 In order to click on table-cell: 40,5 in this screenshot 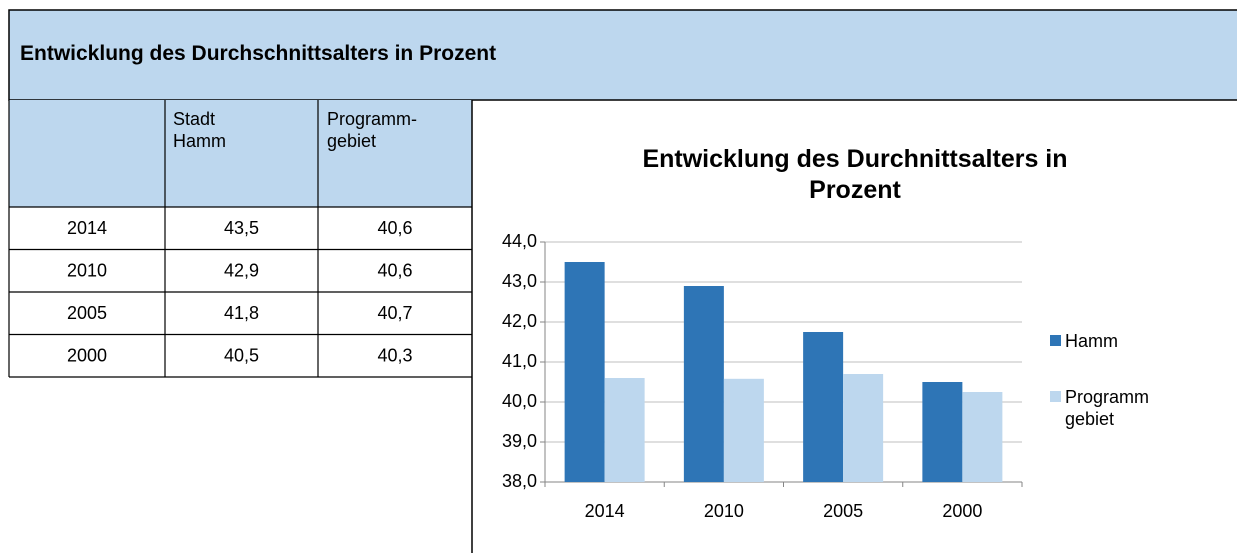, I will do `click(241, 356)`.